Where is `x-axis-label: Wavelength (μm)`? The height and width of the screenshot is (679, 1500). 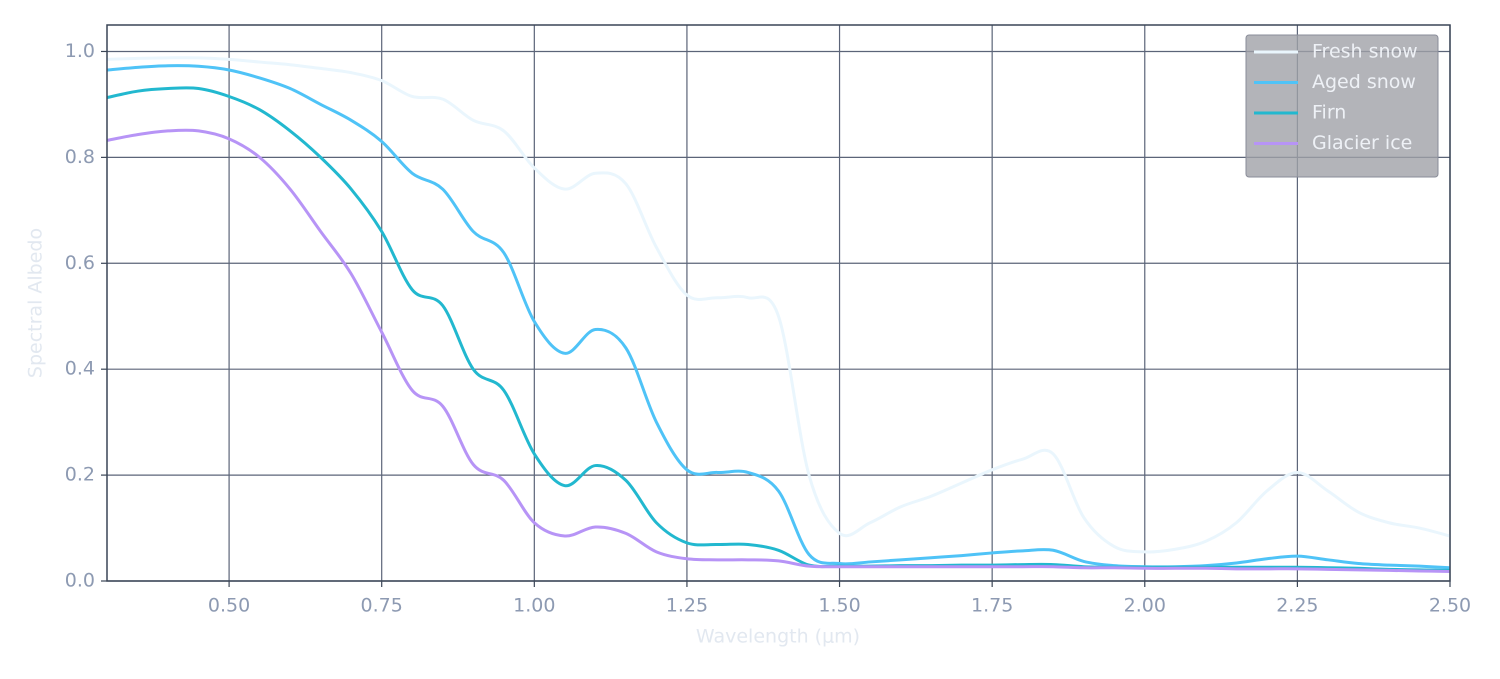
x-axis-label: Wavelength (μm) is located at coordinates (778, 637).